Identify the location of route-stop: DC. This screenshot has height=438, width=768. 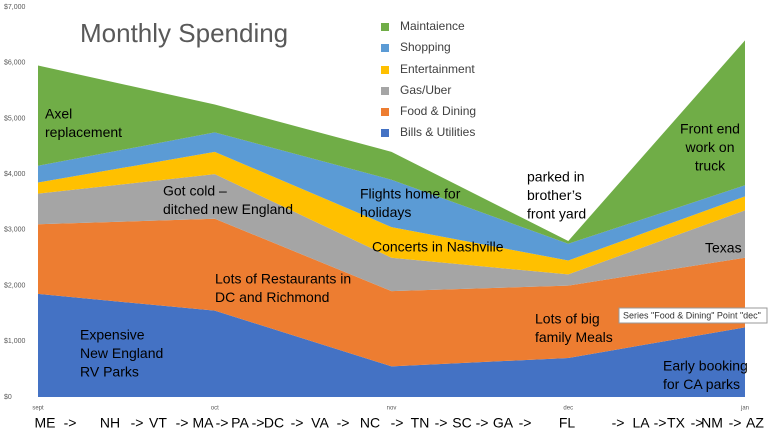
(274, 423).